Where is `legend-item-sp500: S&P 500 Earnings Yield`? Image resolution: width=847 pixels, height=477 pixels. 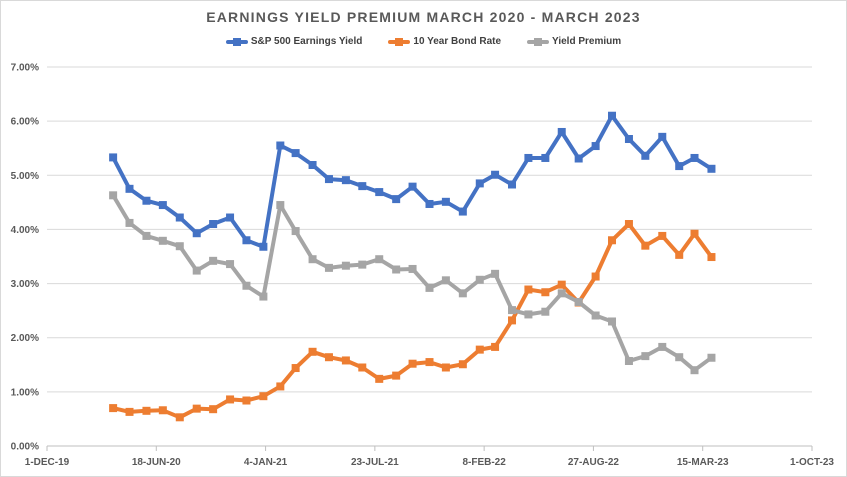 legend-item-sp500: S&P 500 Earnings Yield is located at coordinates (294, 41).